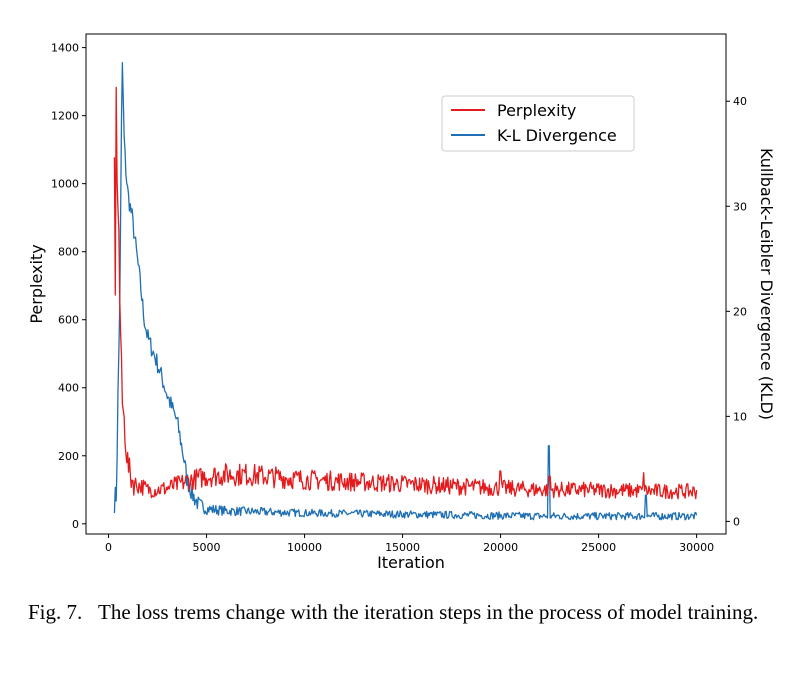  Describe the element at coordinates (598, 547) in the screenshot. I see `x-tick-label: 25000` at that location.